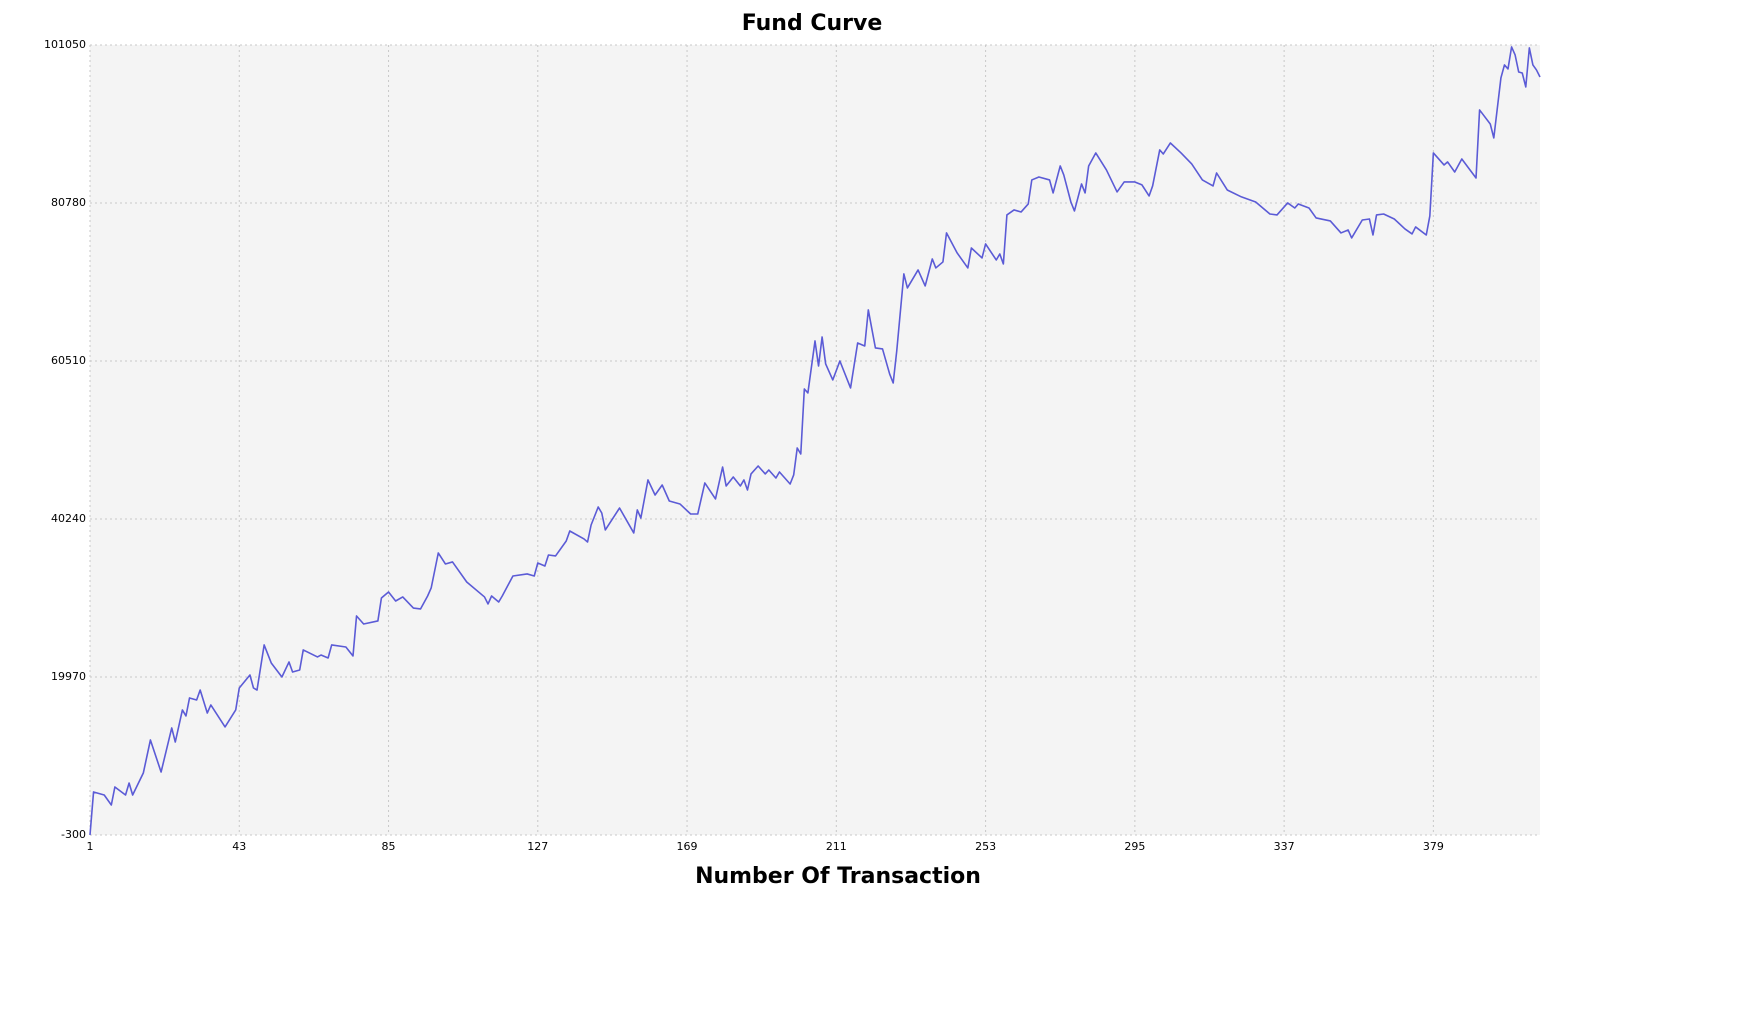  What do you see at coordinates (68, 360) in the screenshot?
I see `y-tick-label: 60510` at bounding box center [68, 360].